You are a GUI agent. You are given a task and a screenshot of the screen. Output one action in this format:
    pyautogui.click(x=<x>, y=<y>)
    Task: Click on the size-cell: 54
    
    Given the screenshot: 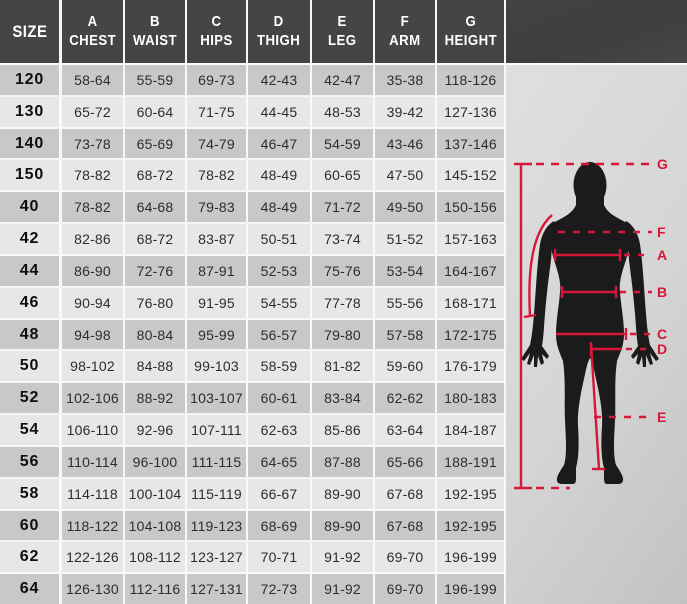 What is the action you would take?
    pyautogui.click(x=31, y=430)
    